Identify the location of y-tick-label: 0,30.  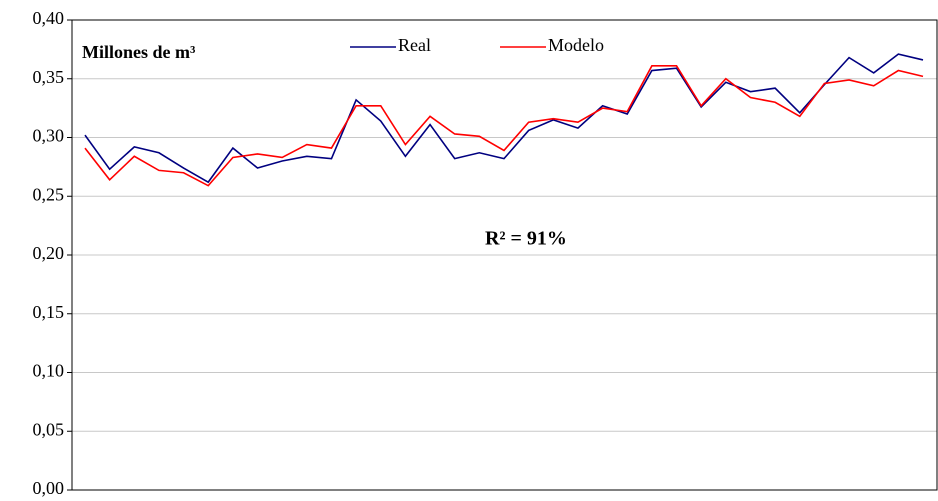
(49, 136).